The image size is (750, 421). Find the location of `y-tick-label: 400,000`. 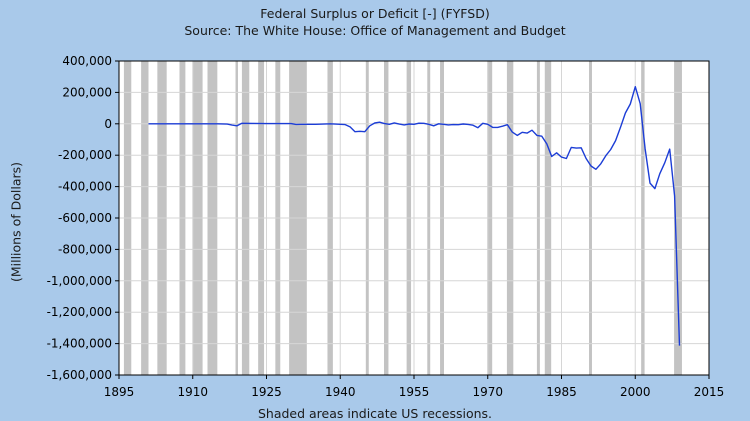

y-tick-label: 400,000 is located at coordinates (87, 61).